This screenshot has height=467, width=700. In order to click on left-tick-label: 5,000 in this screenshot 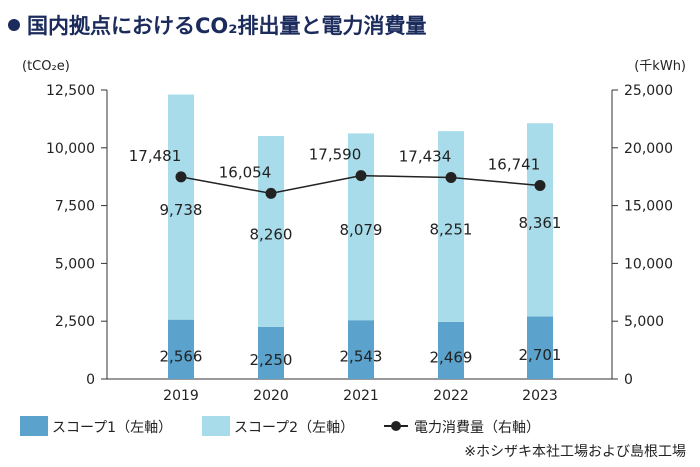, I will do `click(75, 264)`.